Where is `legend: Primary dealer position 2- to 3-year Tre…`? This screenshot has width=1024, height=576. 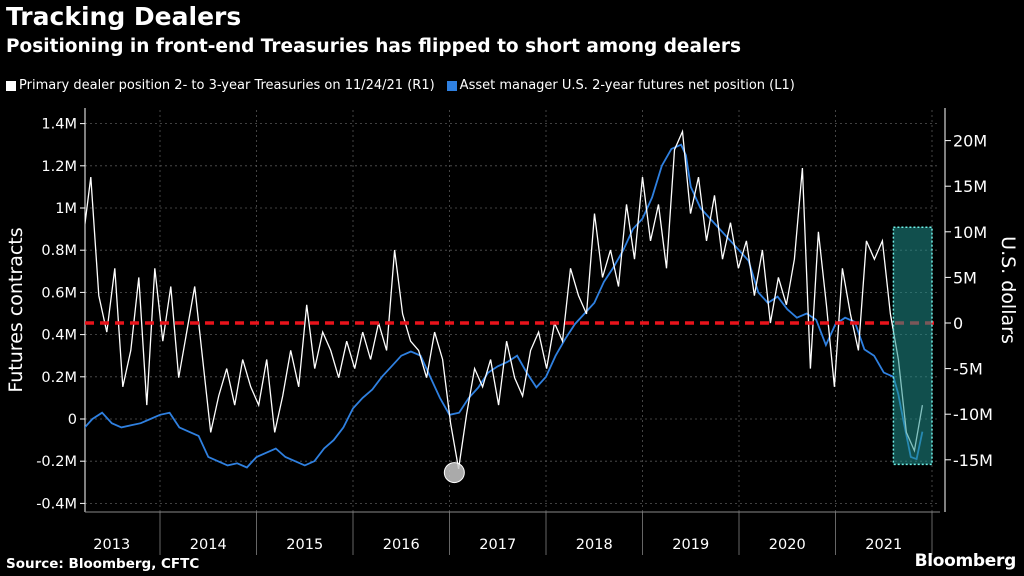 legend: Primary dealer position 2- to 3-year Tre… is located at coordinates (400, 85).